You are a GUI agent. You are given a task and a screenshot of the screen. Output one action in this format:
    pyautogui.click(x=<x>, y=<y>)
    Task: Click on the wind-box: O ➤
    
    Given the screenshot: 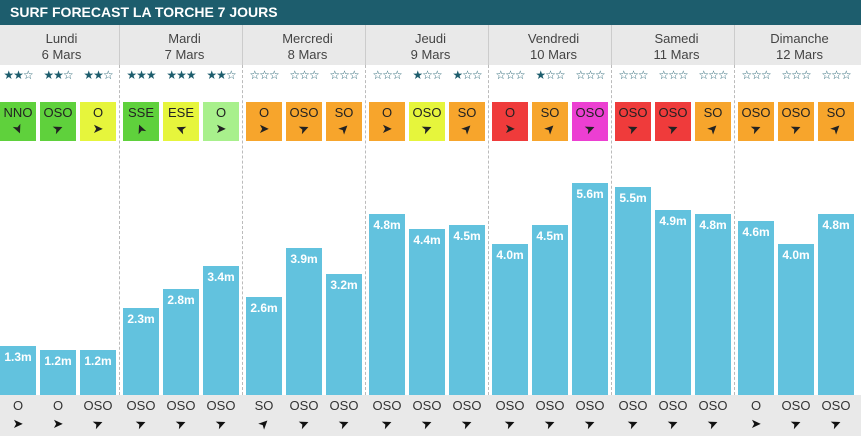 What is the action you would take?
    pyautogui.click(x=387, y=121)
    